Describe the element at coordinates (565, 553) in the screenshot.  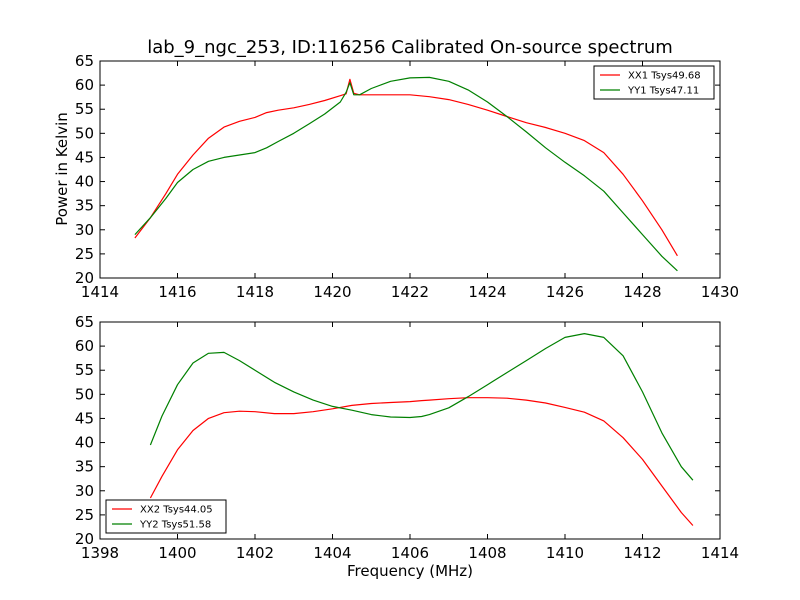
I see `x-tick-label: 1410` at that location.